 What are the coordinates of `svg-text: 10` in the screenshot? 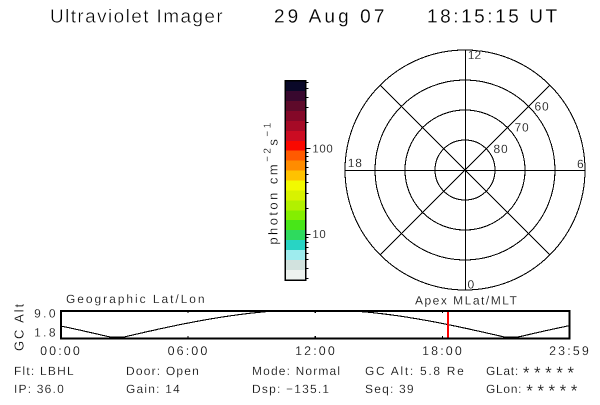 It's located at (319, 235).